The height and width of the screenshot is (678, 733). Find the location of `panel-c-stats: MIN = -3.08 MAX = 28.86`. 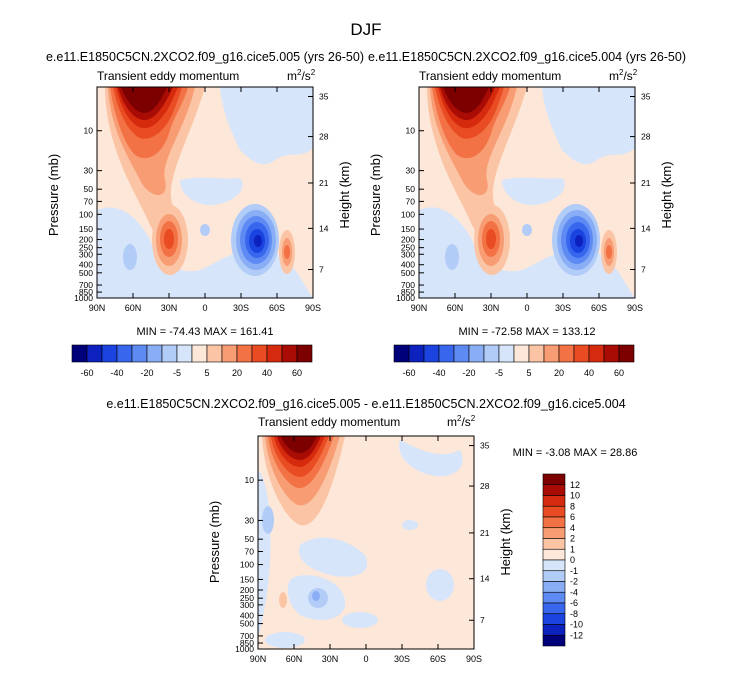

panel-c-stats: MIN = -3.08 MAX = 28.86 is located at coordinates (575, 453).